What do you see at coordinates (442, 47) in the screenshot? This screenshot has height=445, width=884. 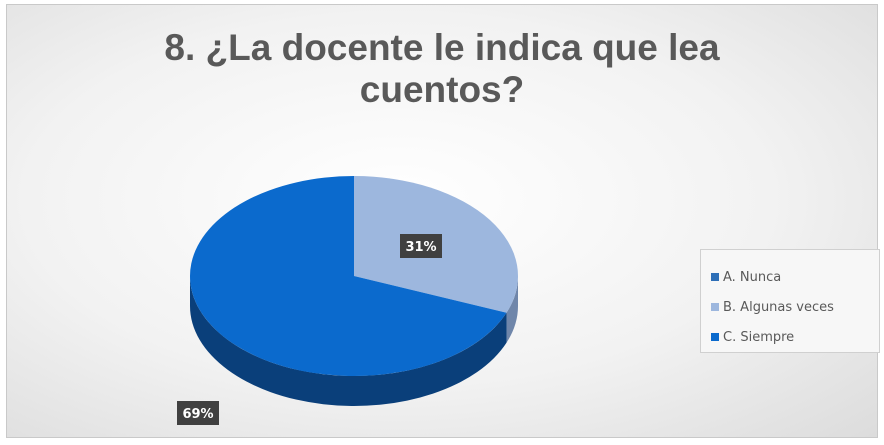 I see `chart-title-line-1: 8. ¿La docente le indica que lea` at bounding box center [442, 47].